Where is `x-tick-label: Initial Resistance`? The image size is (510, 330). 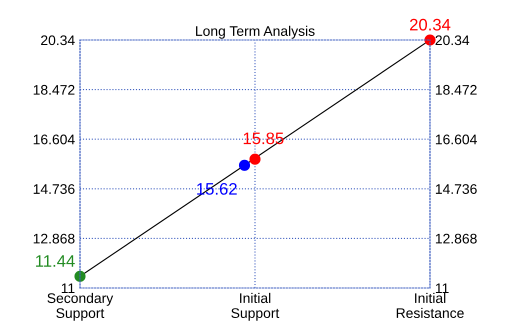
x-tick-label: Initial Resistance is located at coordinates (430, 305).